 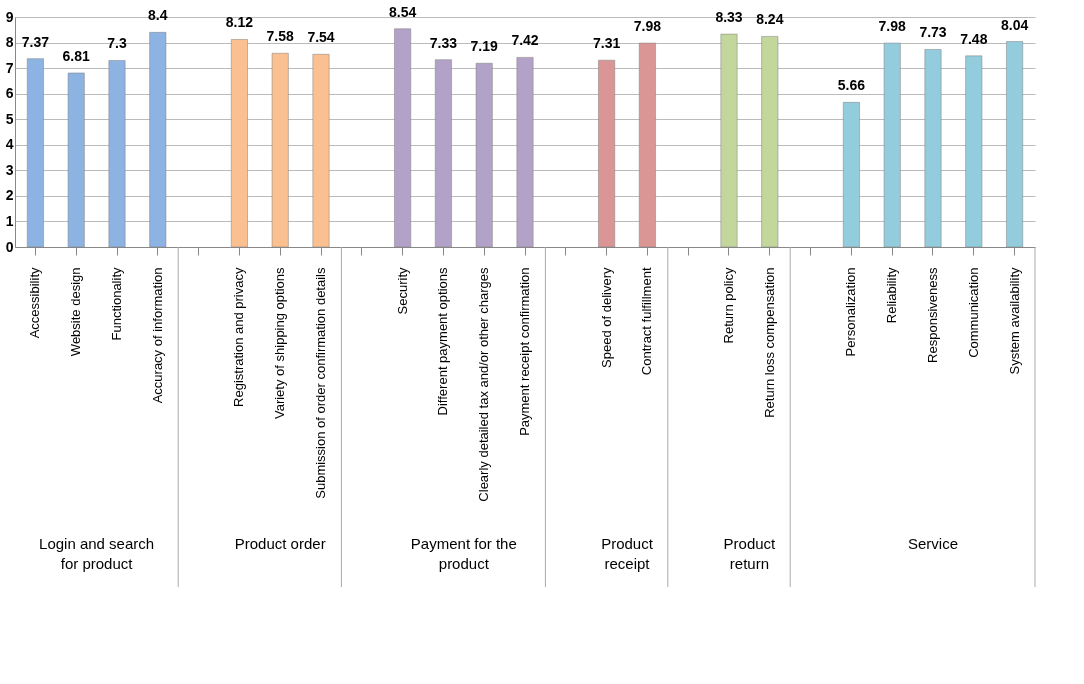 I want to click on y-tick-label: 7, so click(x=9, y=67).